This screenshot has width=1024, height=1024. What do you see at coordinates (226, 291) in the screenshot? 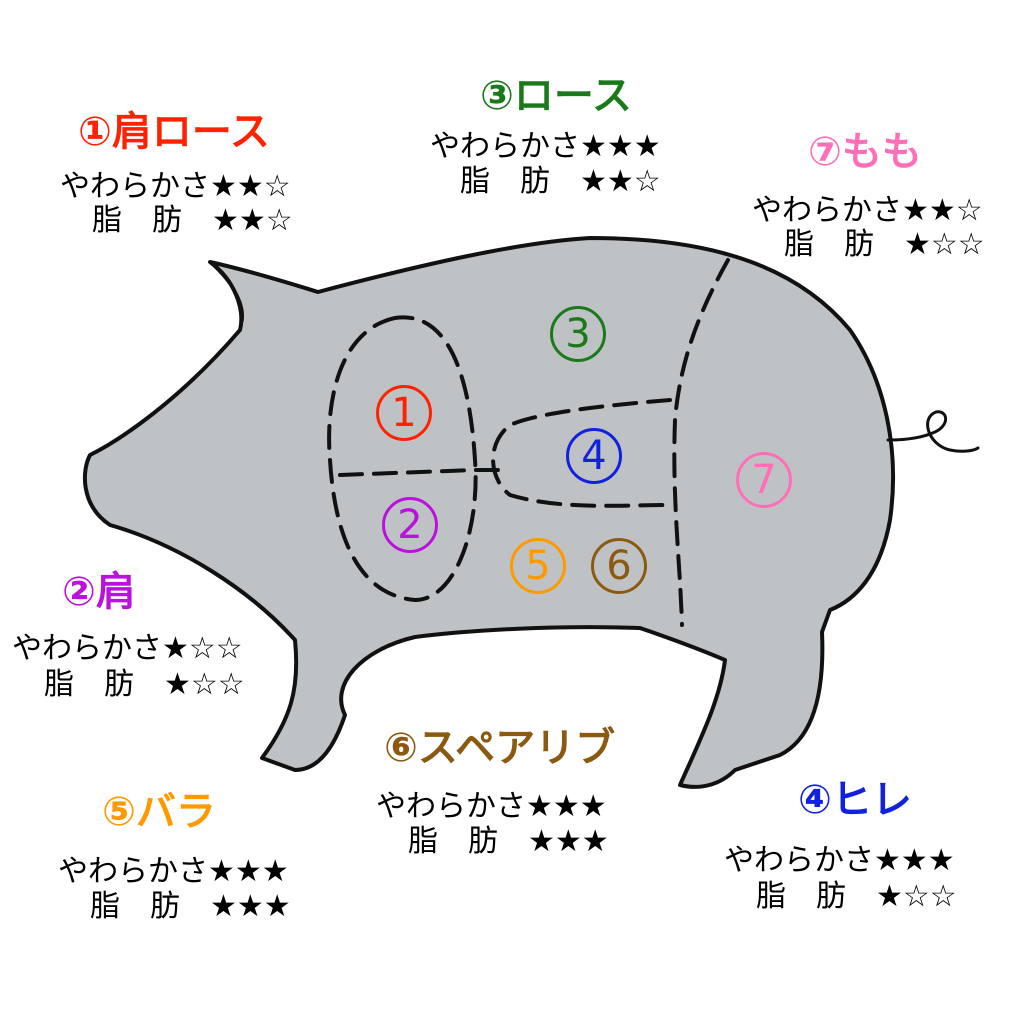
I see `pig-ear` at bounding box center [226, 291].